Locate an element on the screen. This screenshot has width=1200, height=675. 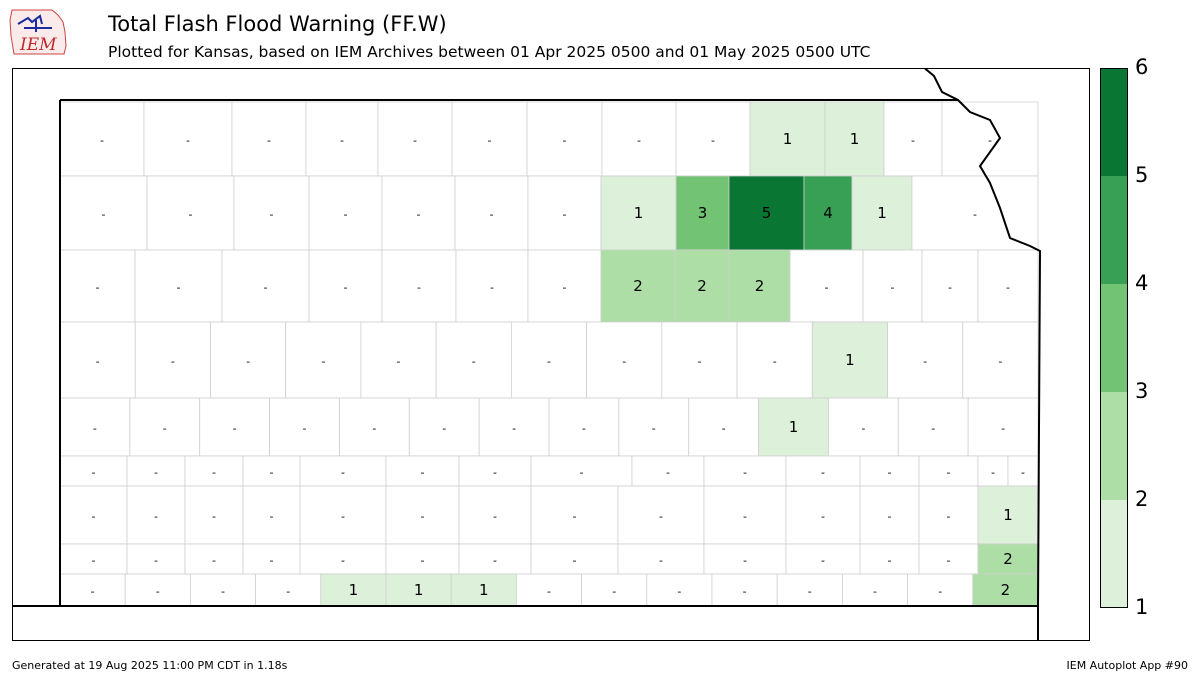
logo-text: IEM is located at coordinates (38, 45).